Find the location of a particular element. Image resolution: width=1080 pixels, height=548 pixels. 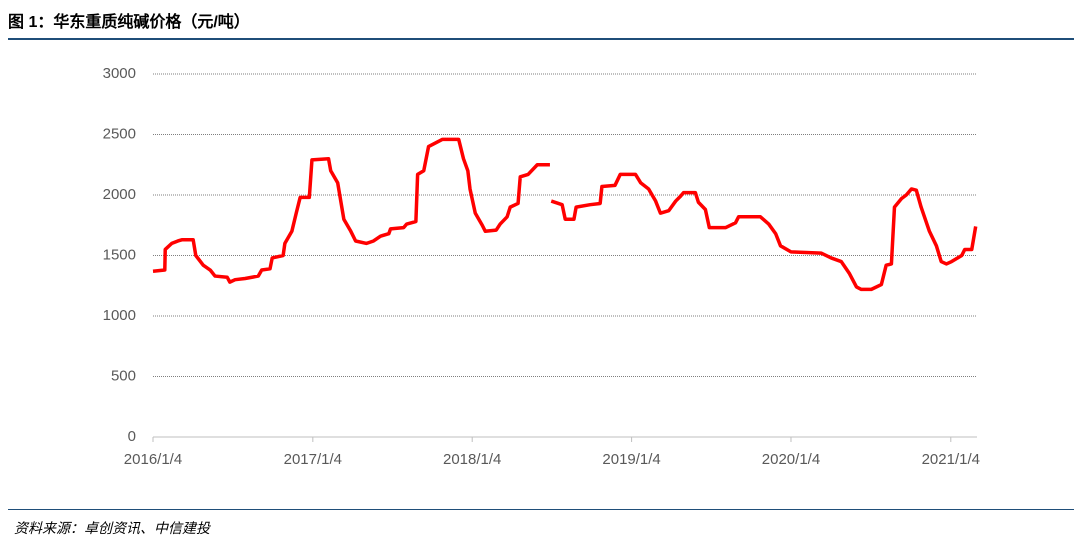

chart-title: 图 1：华东重质纯碱价格（元/吨） is located at coordinates (129, 22).